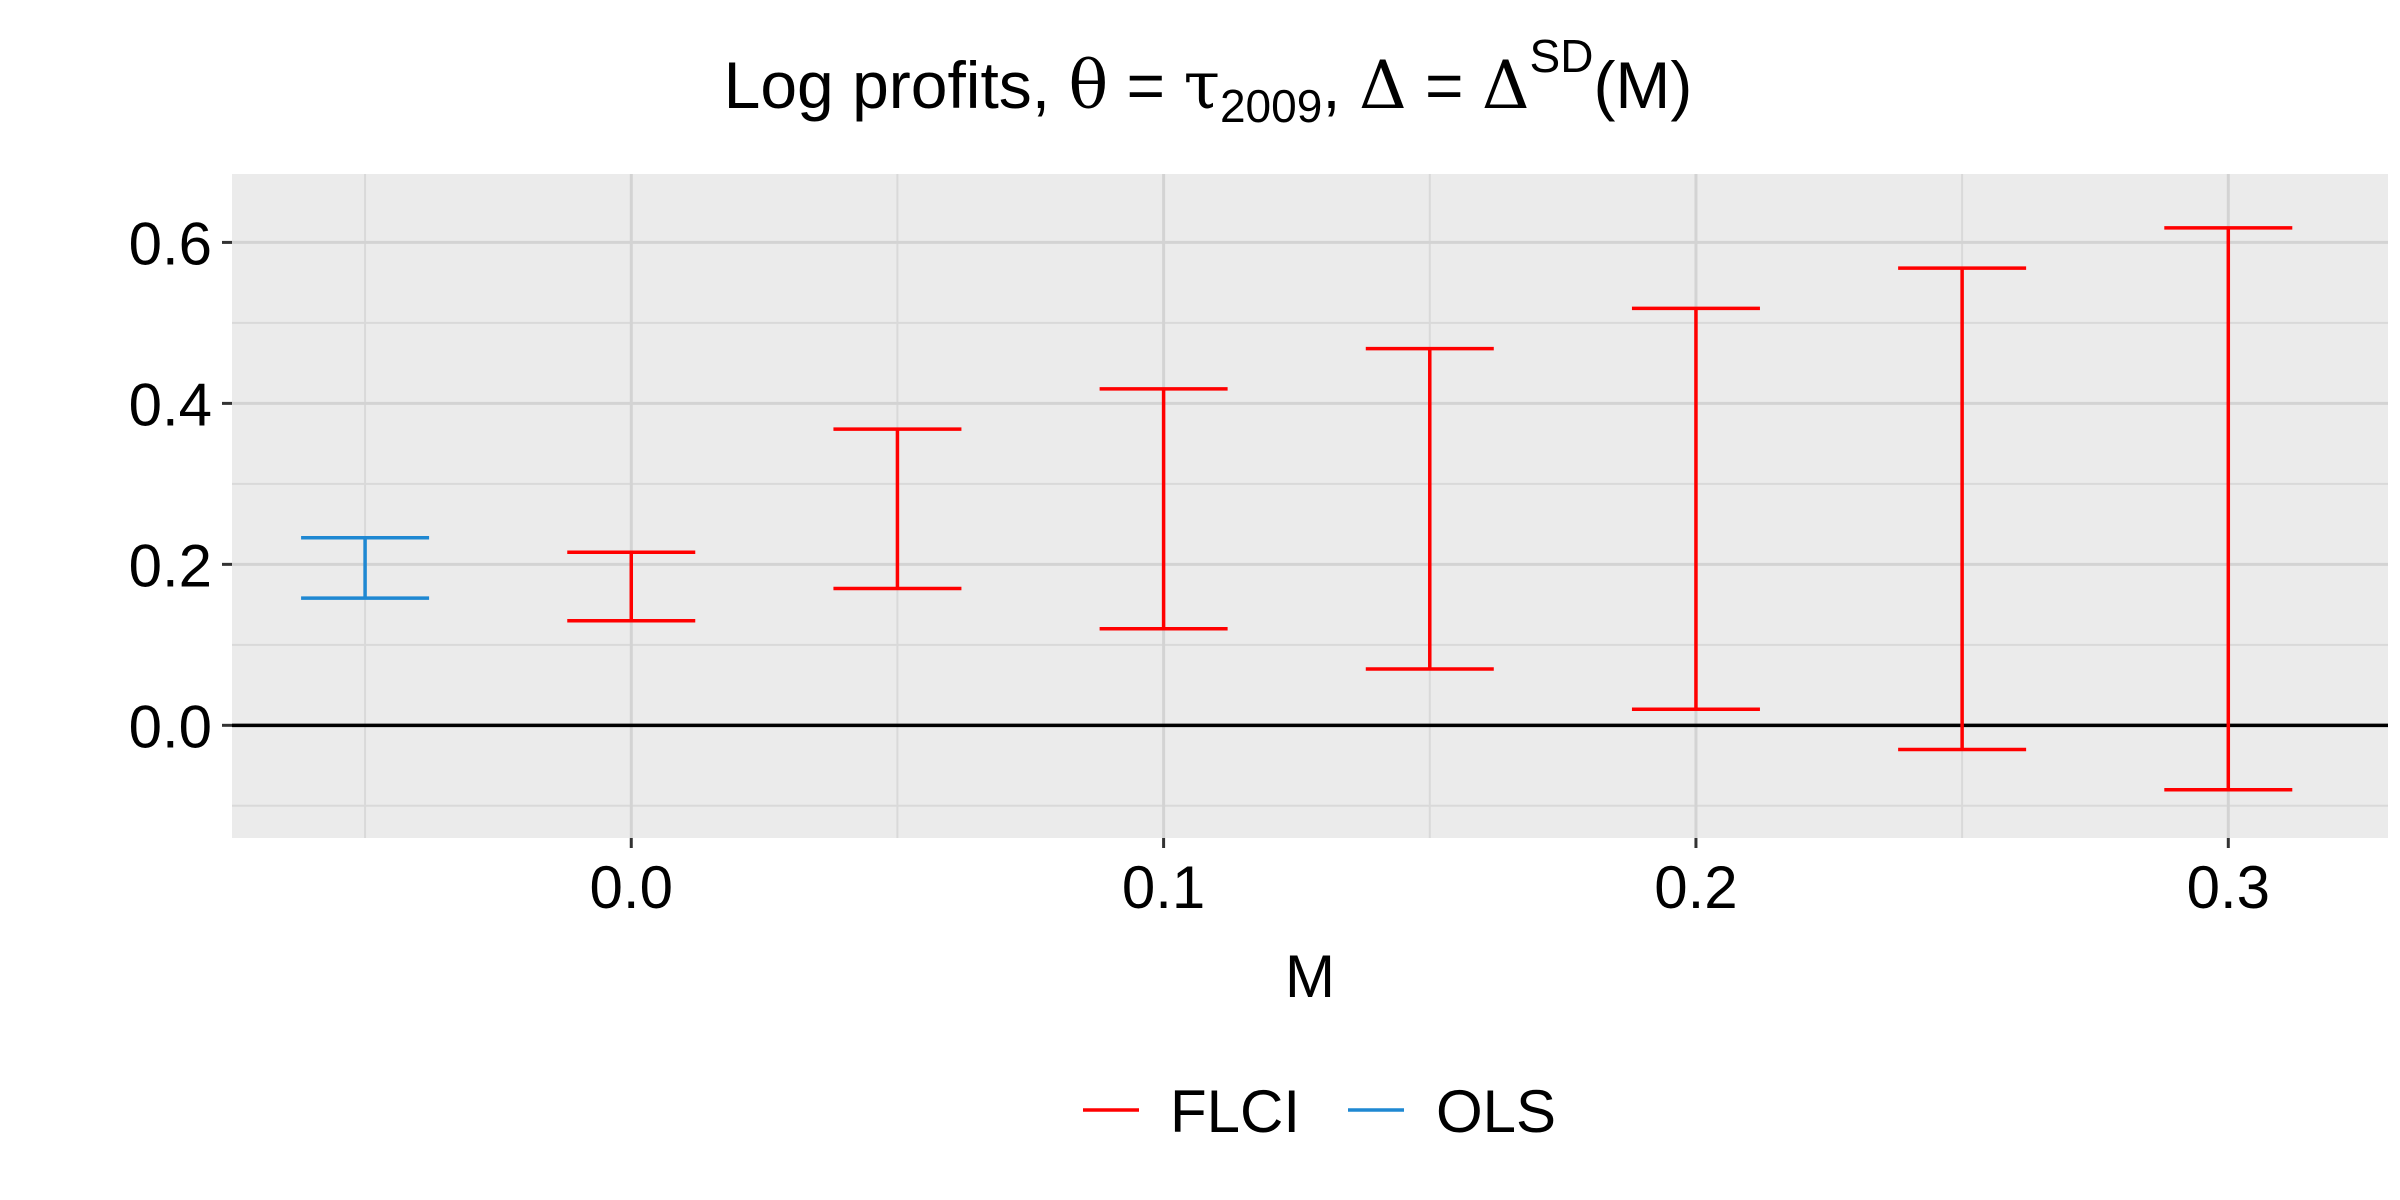 The image size is (2400, 1200). Describe the element at coordinates (365, 568) in the screenshot. I see `errorbar-ols` at that location.